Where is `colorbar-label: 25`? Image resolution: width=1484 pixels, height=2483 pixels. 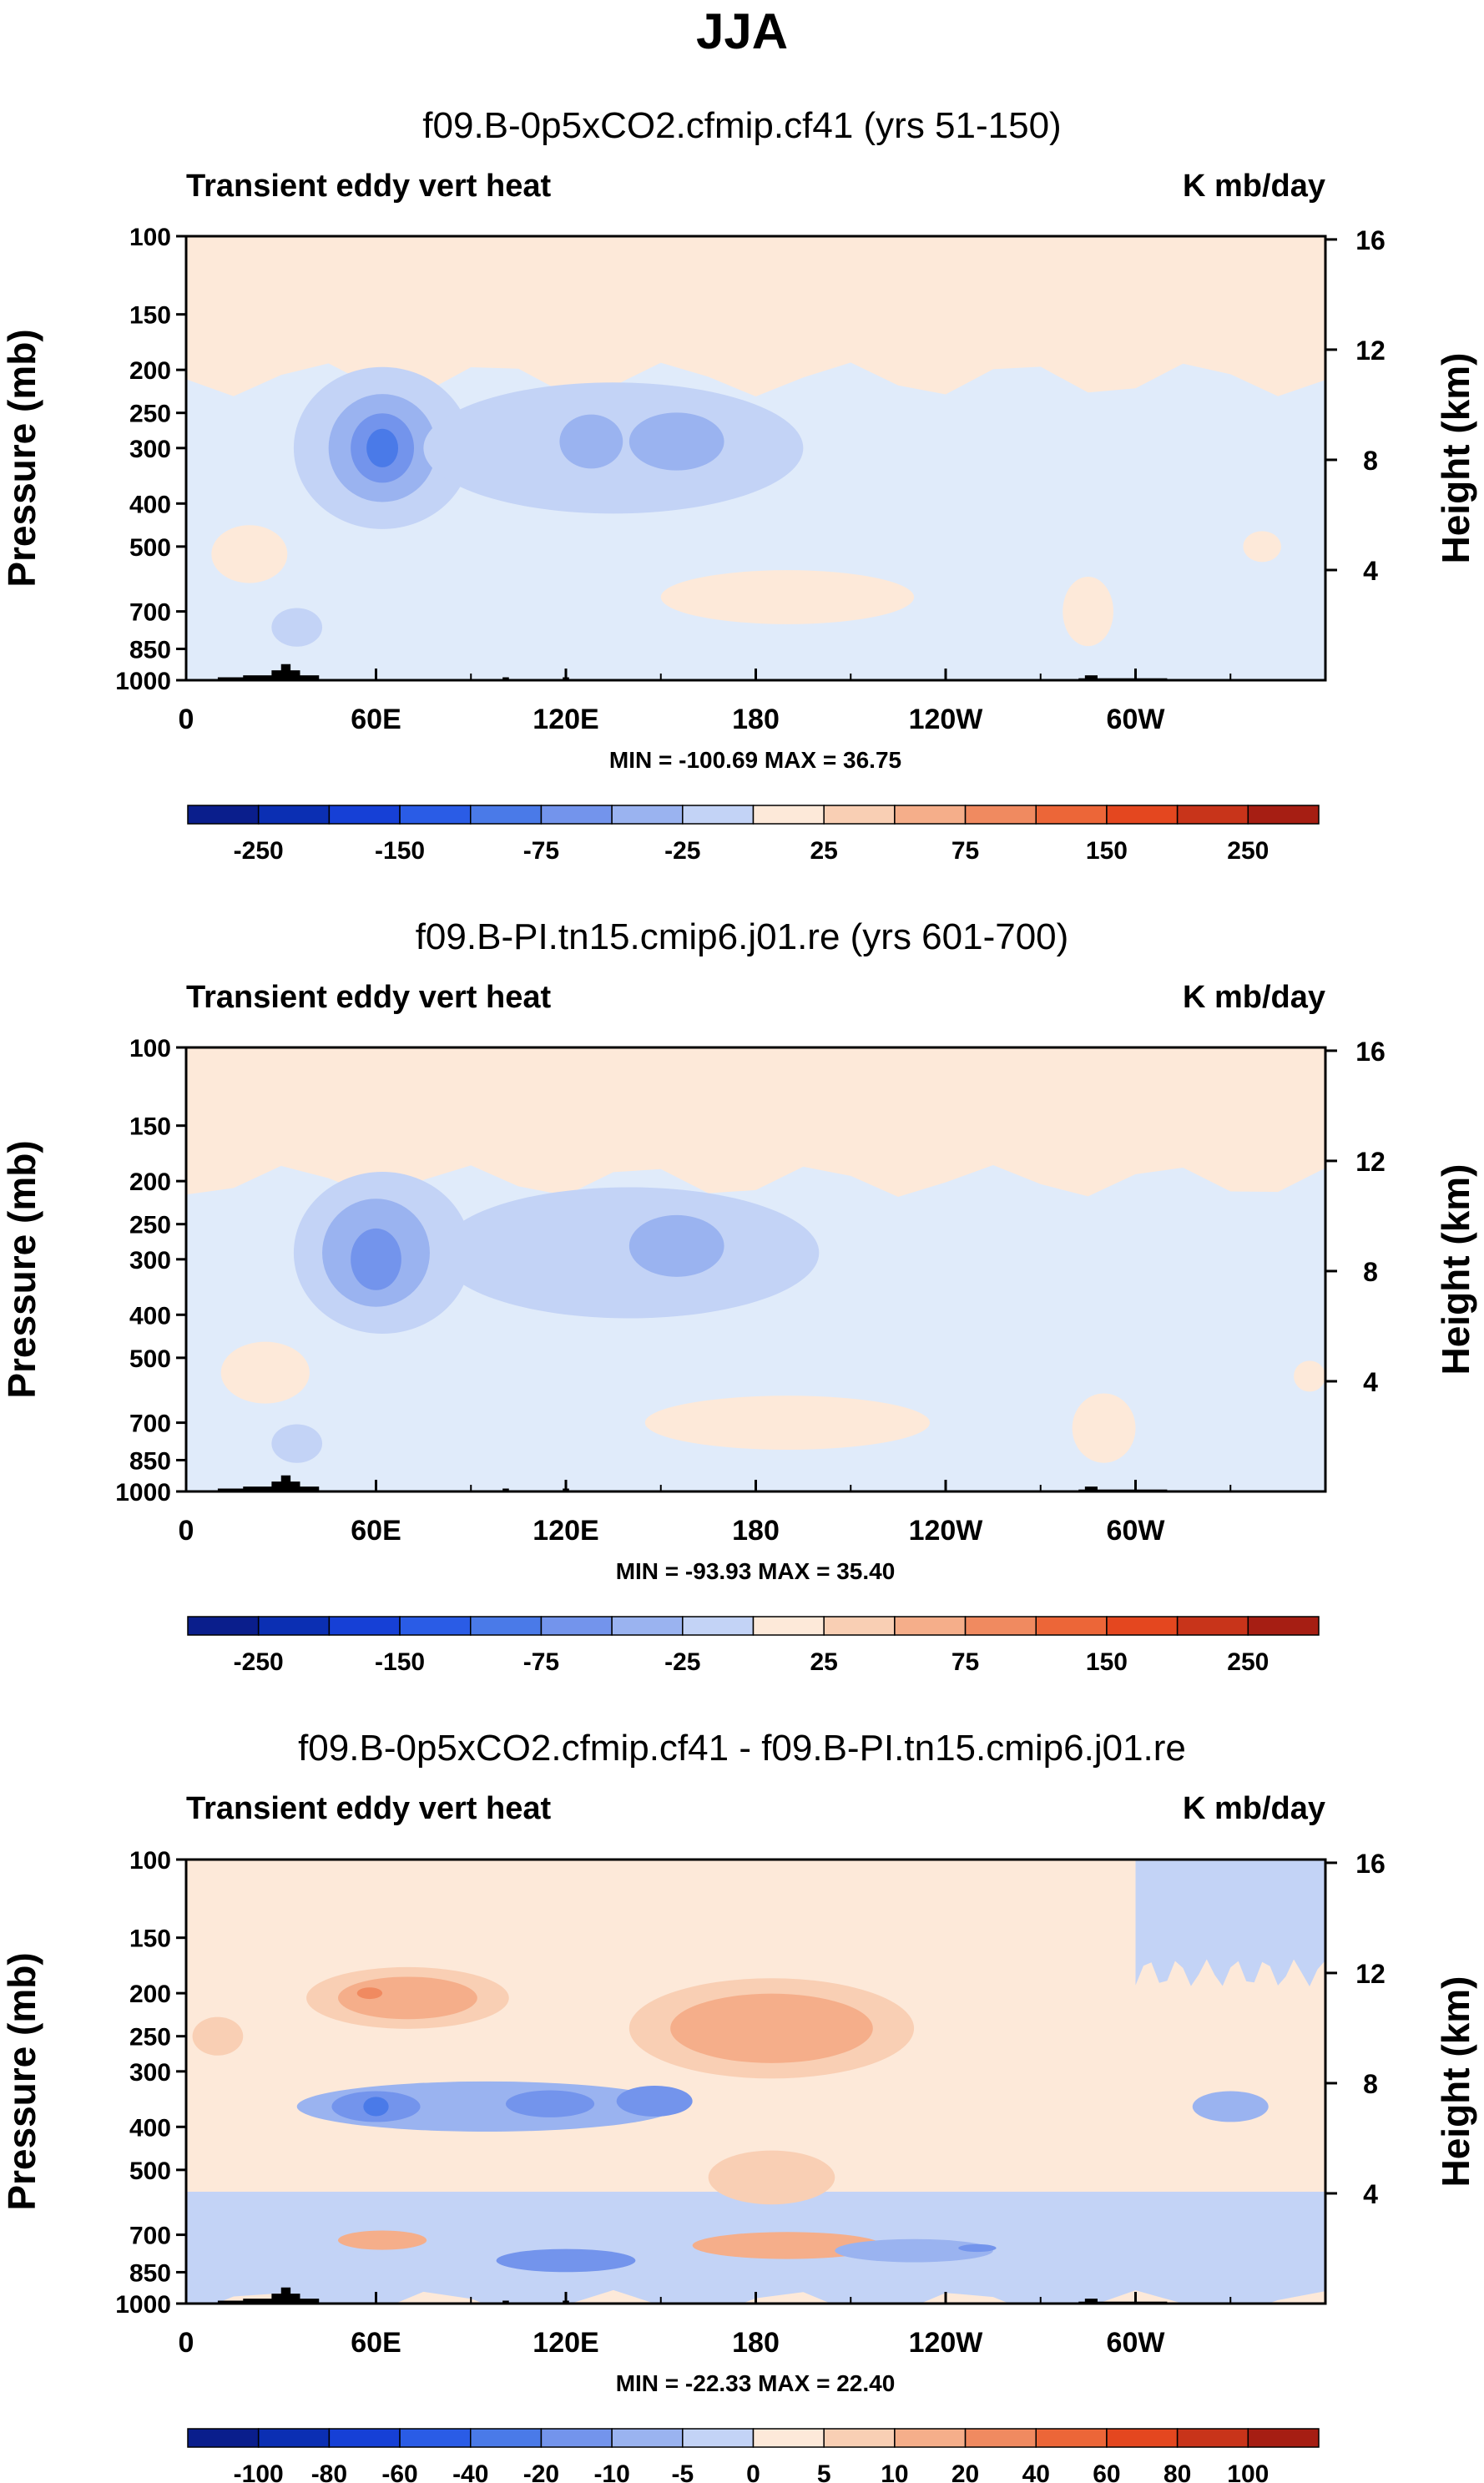
colorbar-label: 25 is located at coordinates (824, 851).